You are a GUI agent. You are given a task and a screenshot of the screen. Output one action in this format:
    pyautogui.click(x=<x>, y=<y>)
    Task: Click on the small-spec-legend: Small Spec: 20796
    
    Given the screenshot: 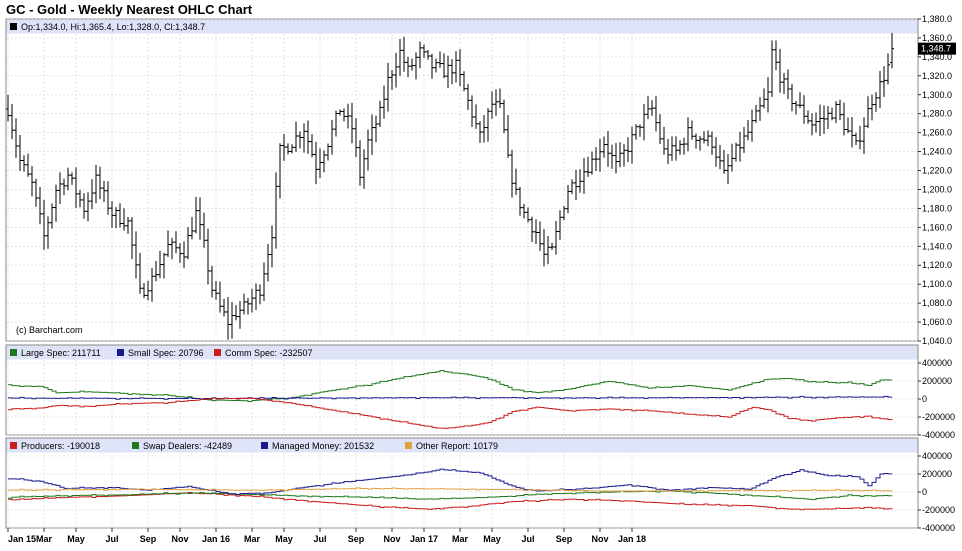 What is the action you would take?
    pyautogui.click(x=166, y=353)
    